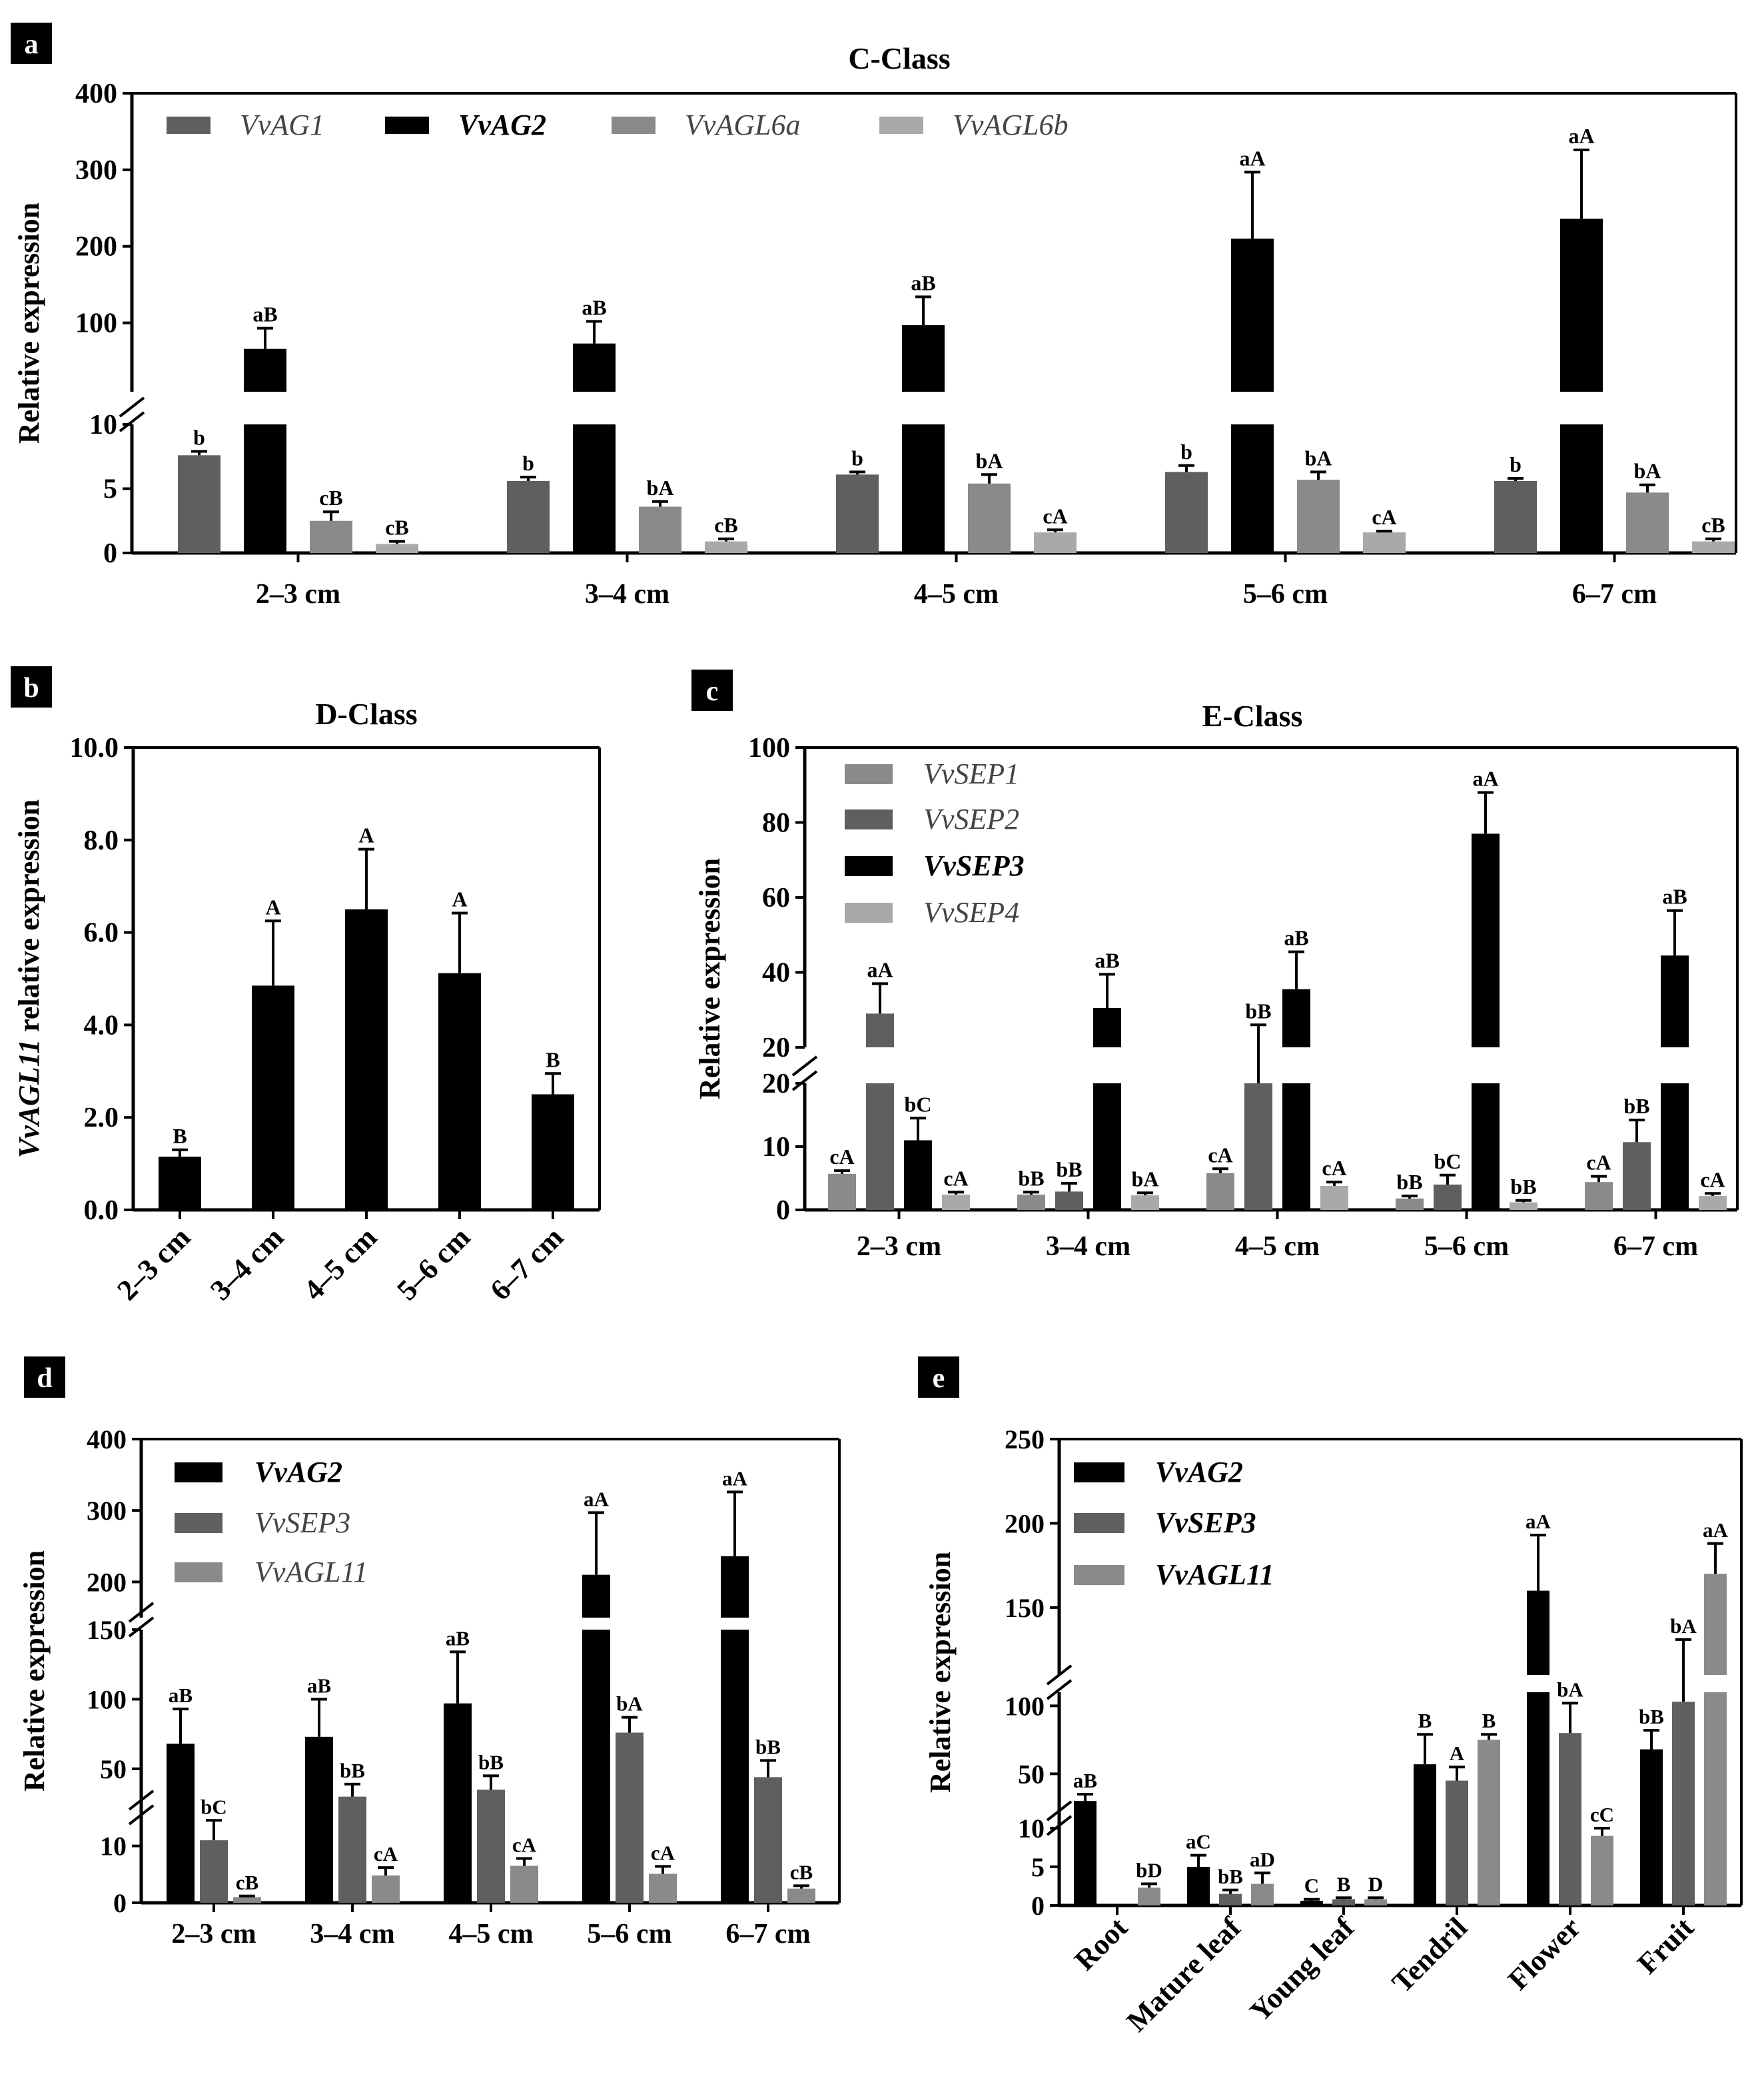  Describe the element at coordinates (198, 1572) in the screenshot. I see `legend-swatch-VvAGL11` at that location.